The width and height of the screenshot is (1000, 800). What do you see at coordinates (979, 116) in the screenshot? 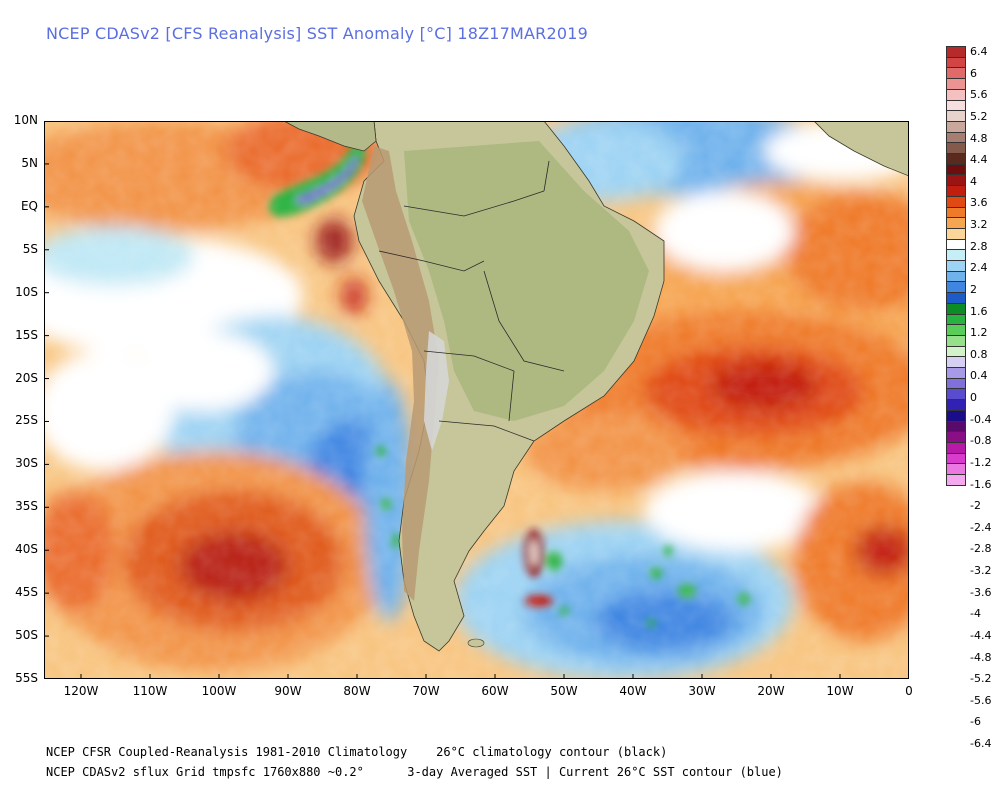
I see `colorbar-label: 5.2` at bounding box center [979, 116].